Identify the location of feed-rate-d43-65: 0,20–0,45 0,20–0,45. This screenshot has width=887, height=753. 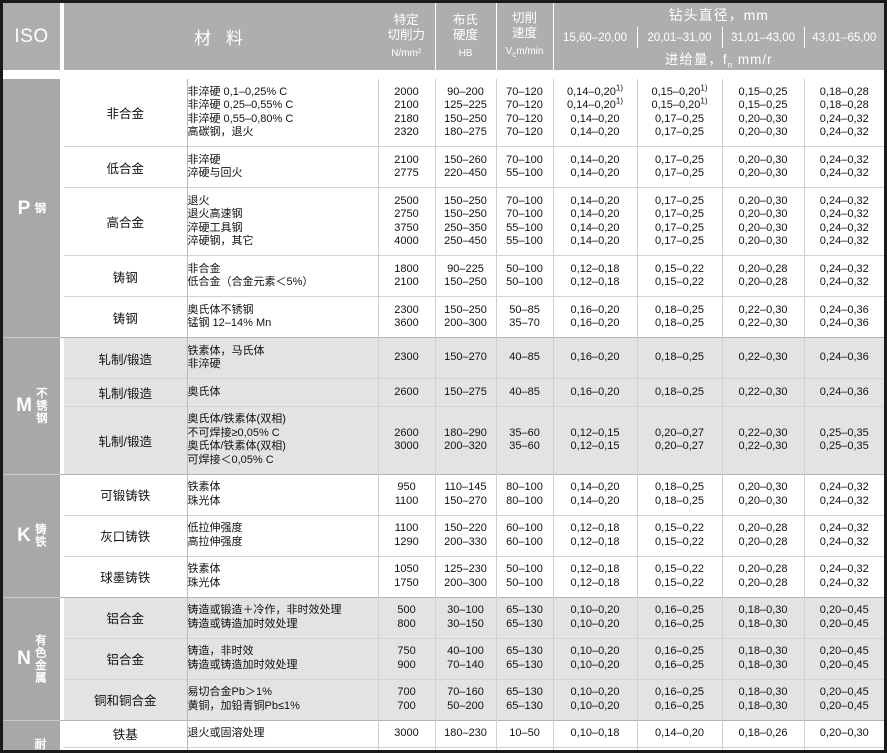
(844, 699).